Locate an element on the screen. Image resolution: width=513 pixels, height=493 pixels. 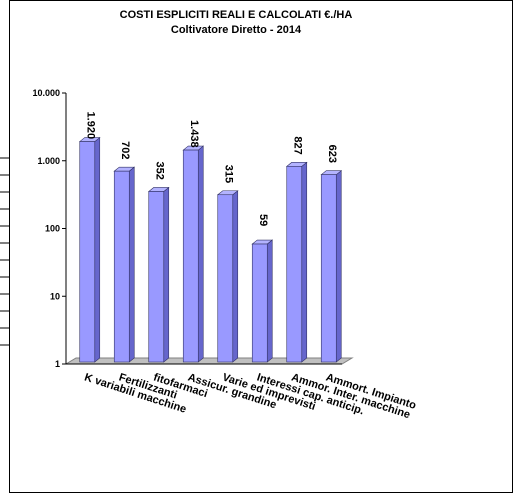
left-edge-dashes is located at coordinates (4, 251).